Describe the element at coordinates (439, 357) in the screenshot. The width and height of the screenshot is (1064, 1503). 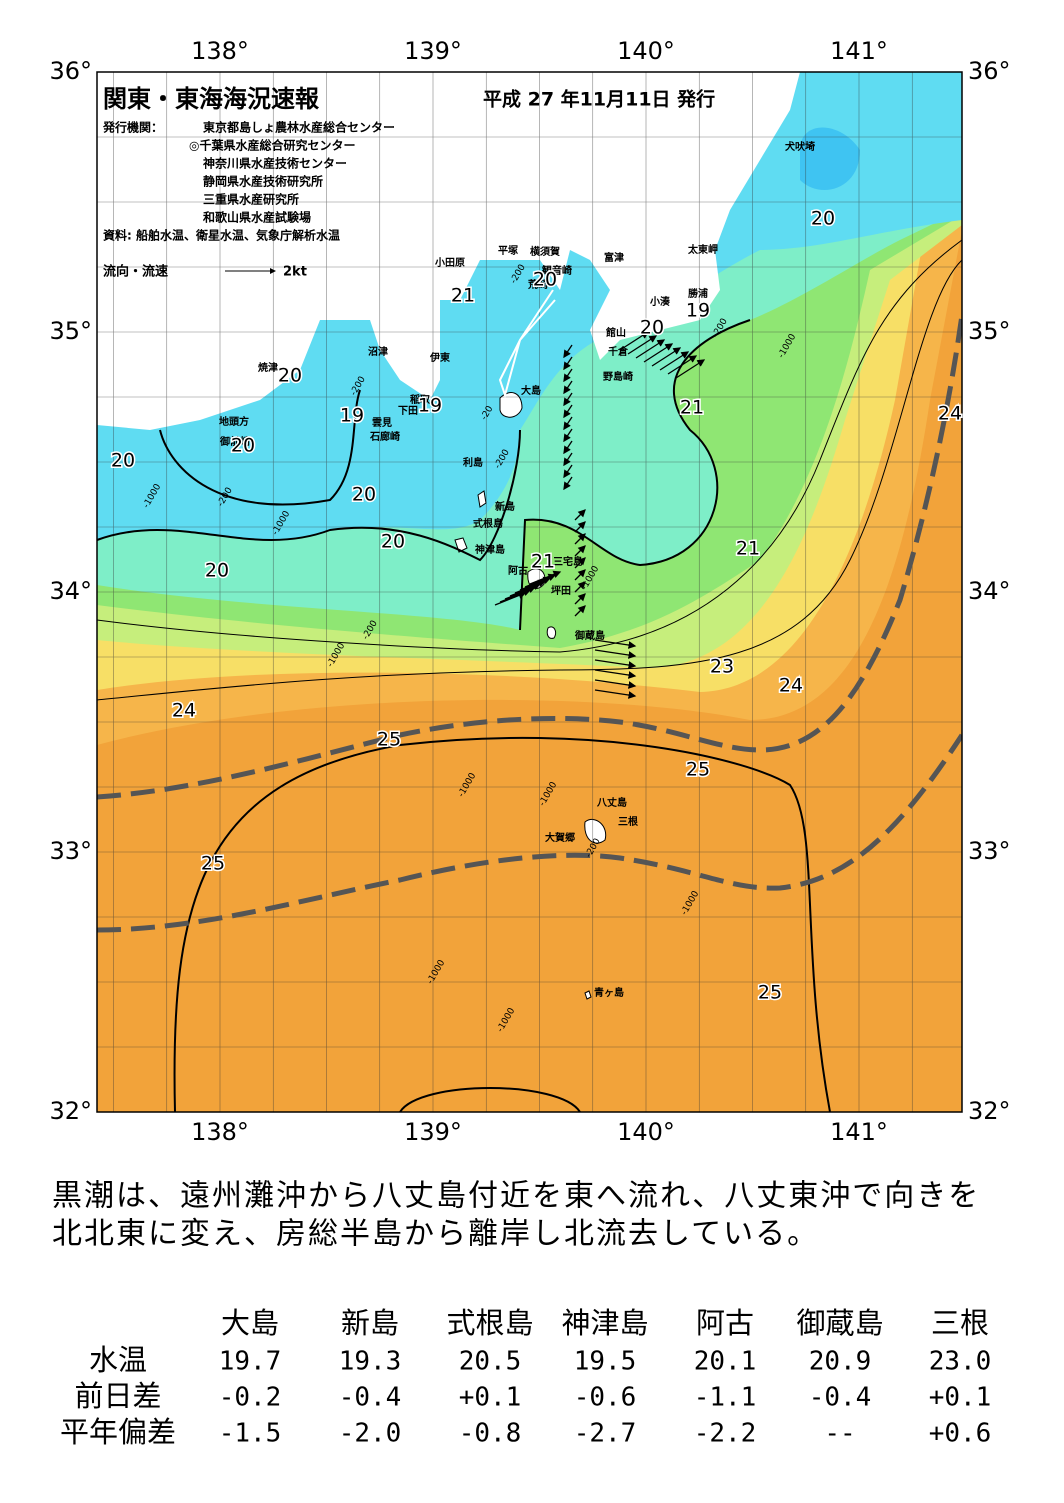
I see `place-name: 伊東` at that location.